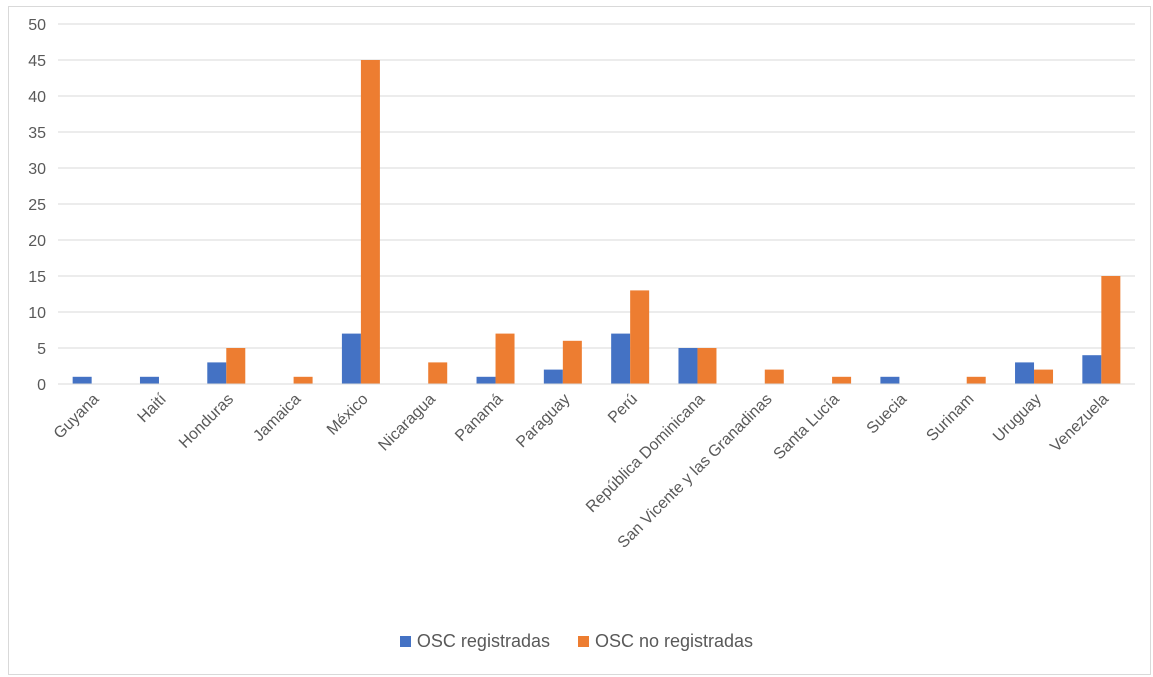  Describe the element at coordinates (37, 97) in the screenshot. I see `y-tick-label: 40` at that location.